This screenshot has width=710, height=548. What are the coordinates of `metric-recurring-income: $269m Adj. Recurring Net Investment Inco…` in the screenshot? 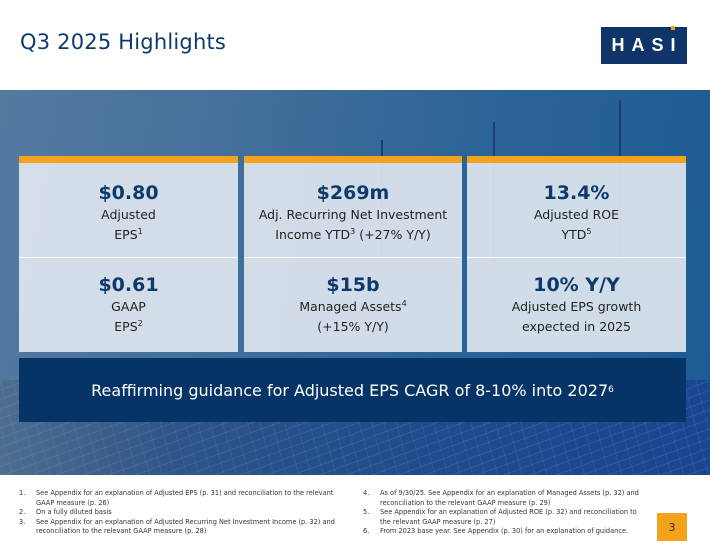 It's located at (353, 213).